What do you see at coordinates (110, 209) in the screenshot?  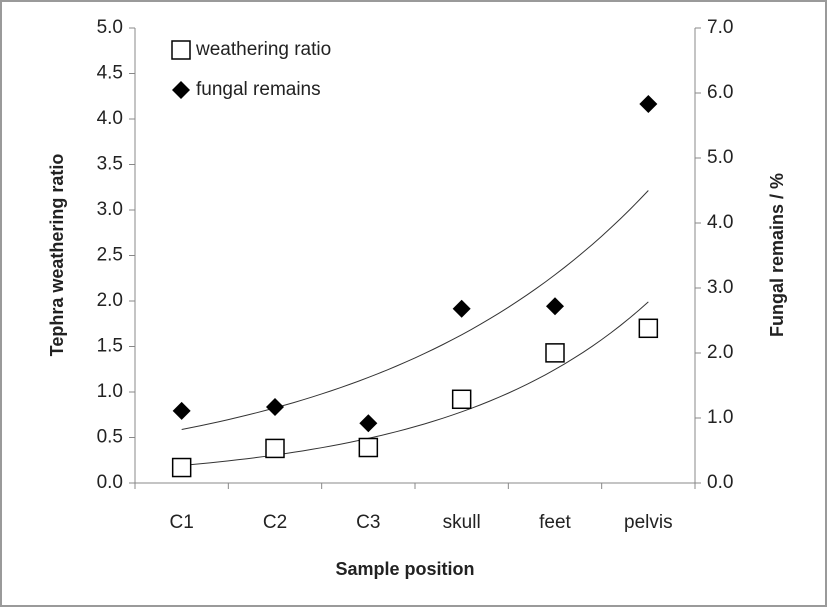 I see `y-tick-label: 3.0` at bounding box center [110, 209].